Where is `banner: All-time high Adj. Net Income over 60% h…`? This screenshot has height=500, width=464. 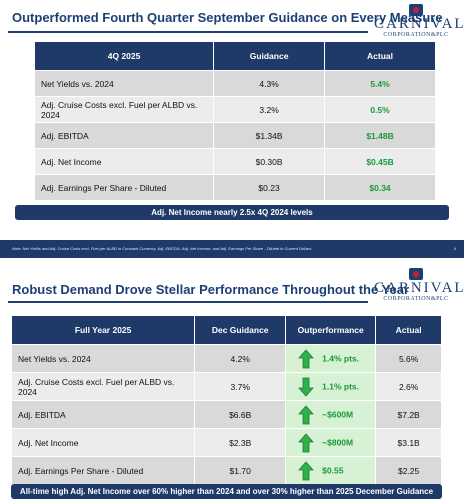
banner: All-time high Adj. Net Income over 60% h… is located at coordinates (226, 491).